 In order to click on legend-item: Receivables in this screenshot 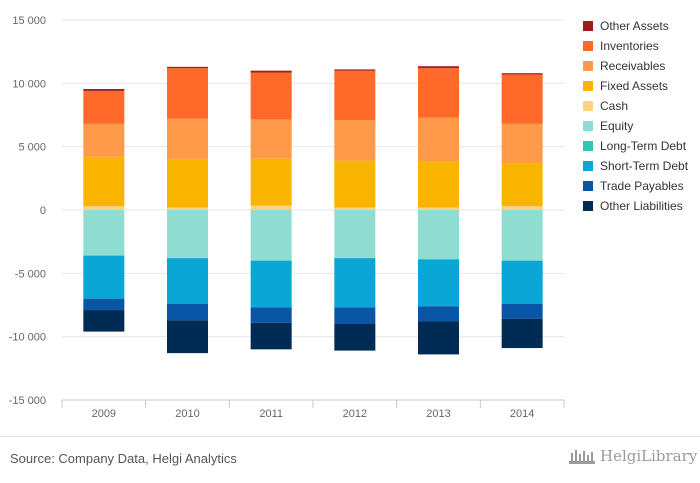, I will do `click(635, 66)`.